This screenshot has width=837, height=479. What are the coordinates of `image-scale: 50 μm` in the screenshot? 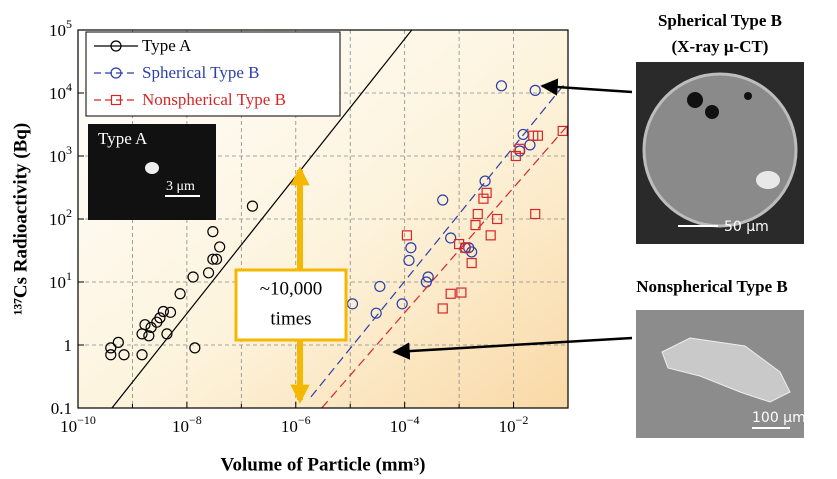 It's located at (746, 227).